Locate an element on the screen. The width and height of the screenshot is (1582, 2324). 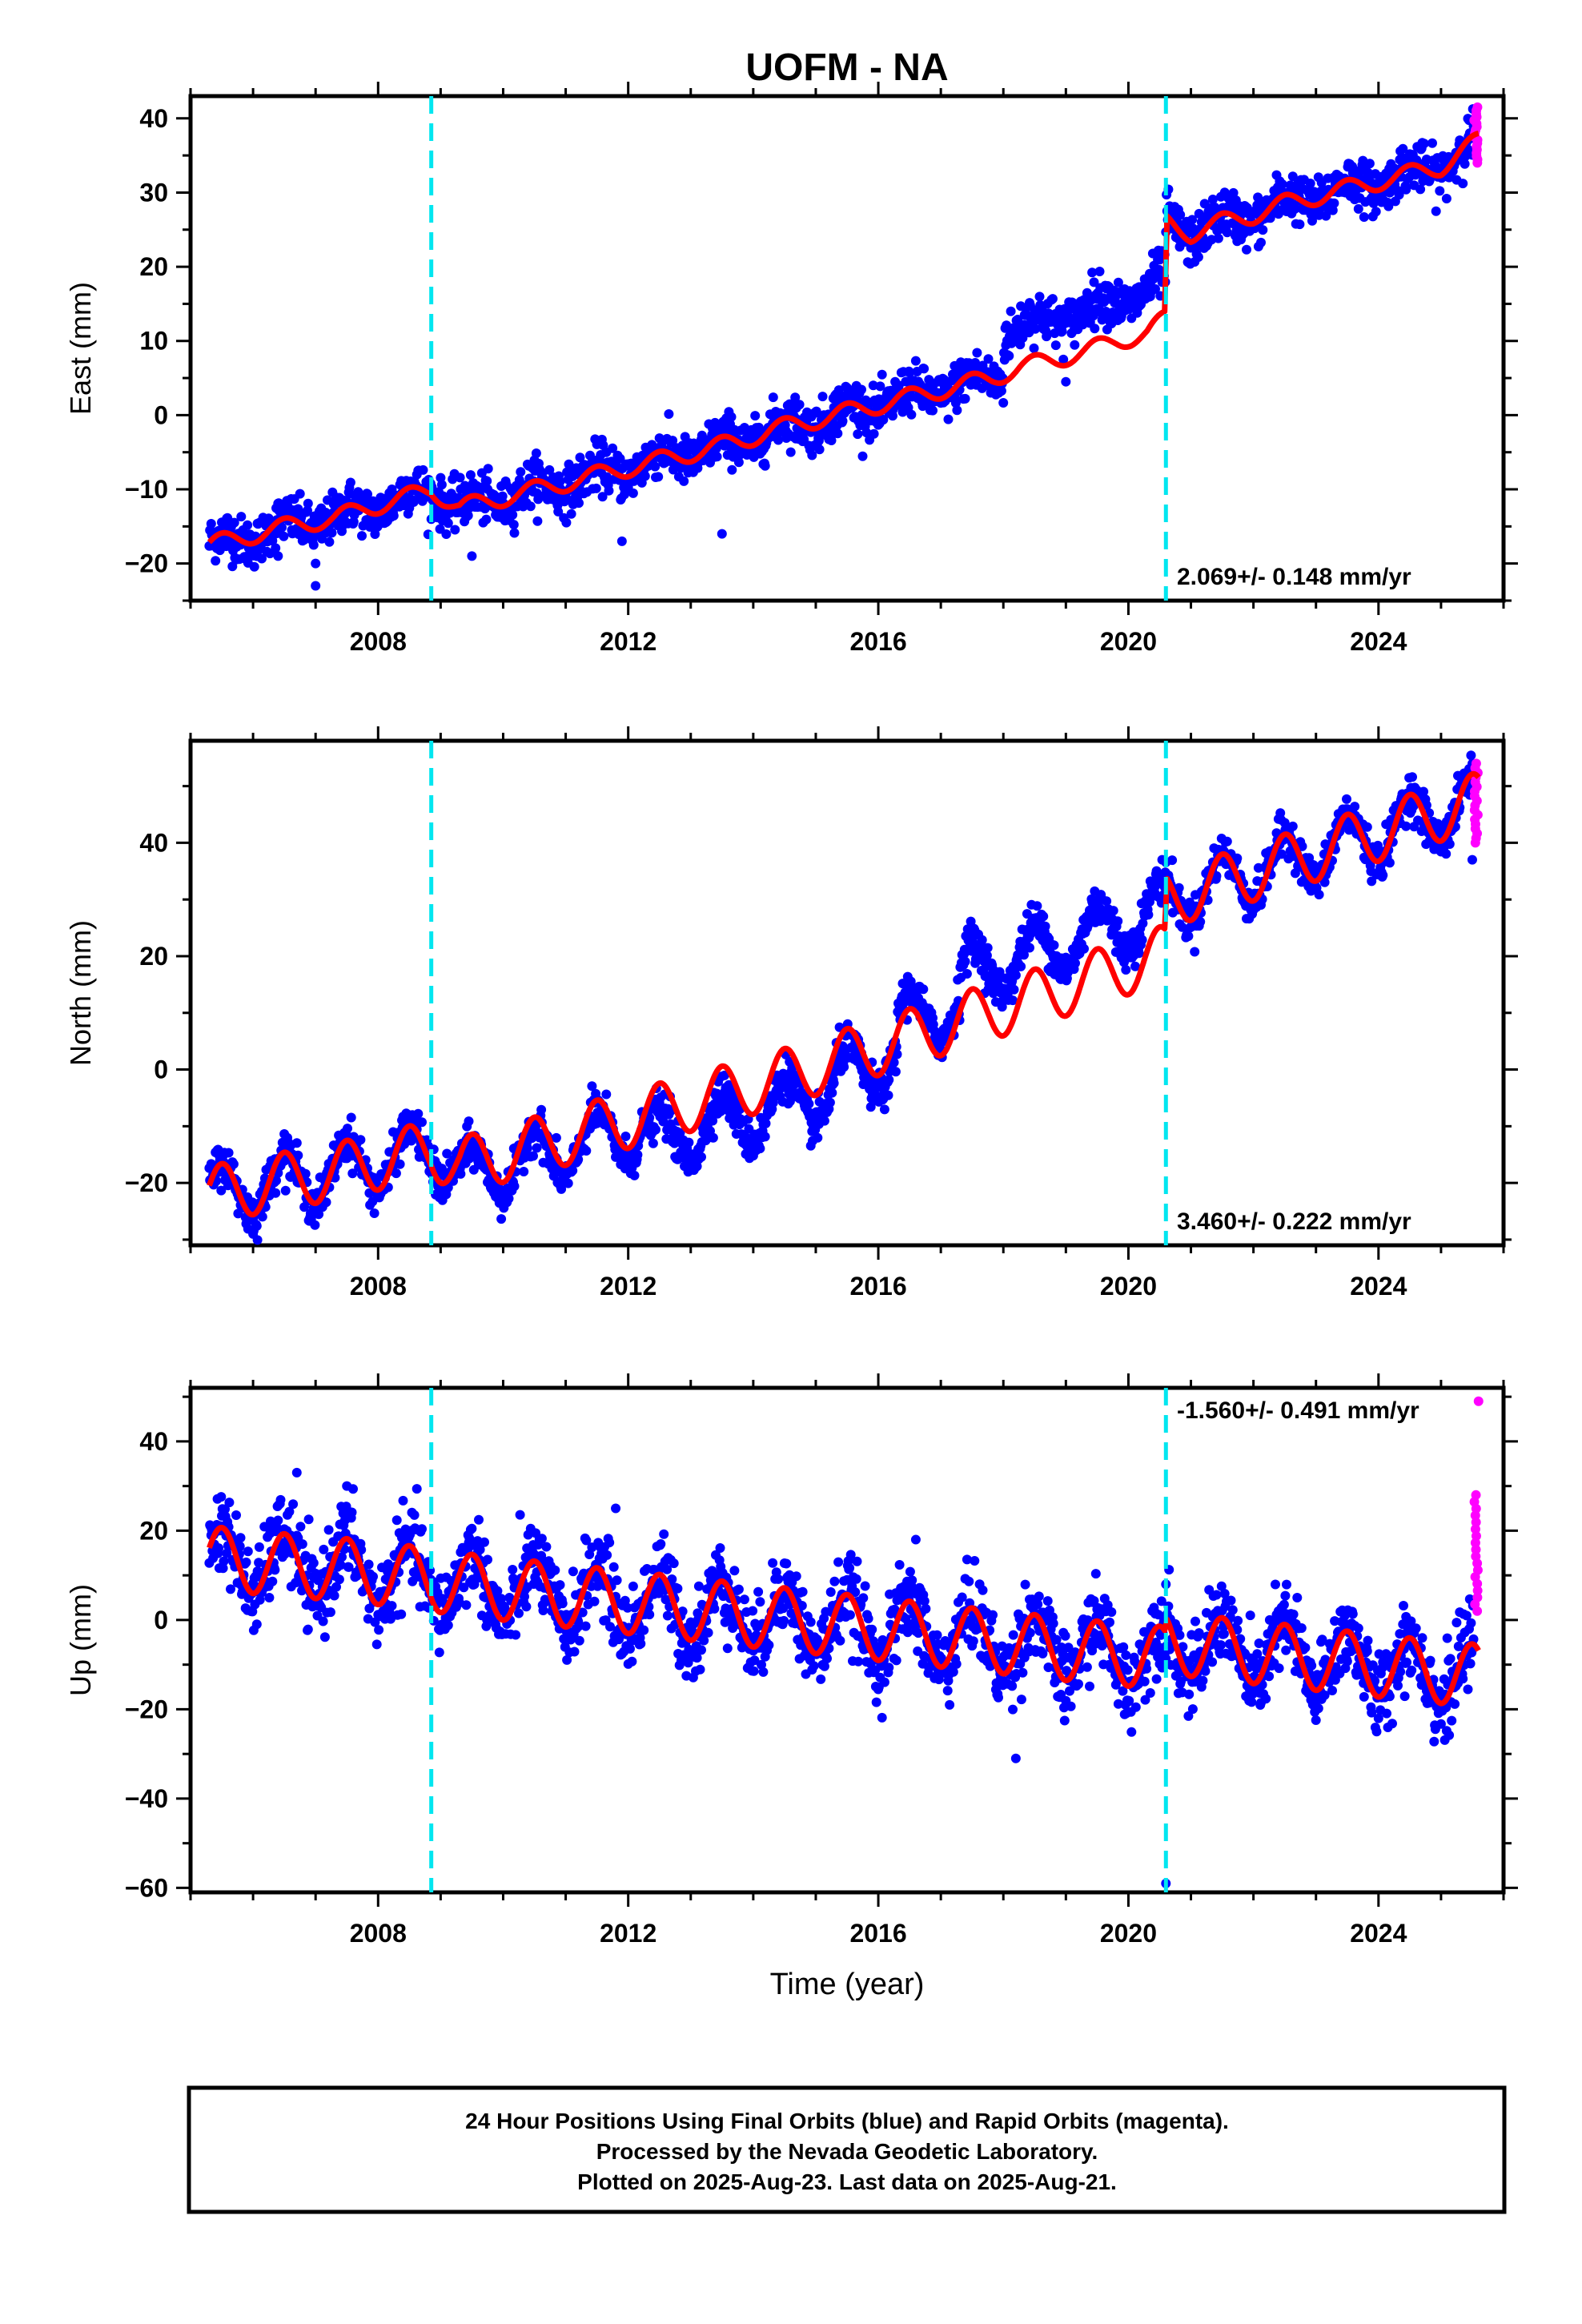
chart-title: UOFM - NA is located at coordinates (847, 67).